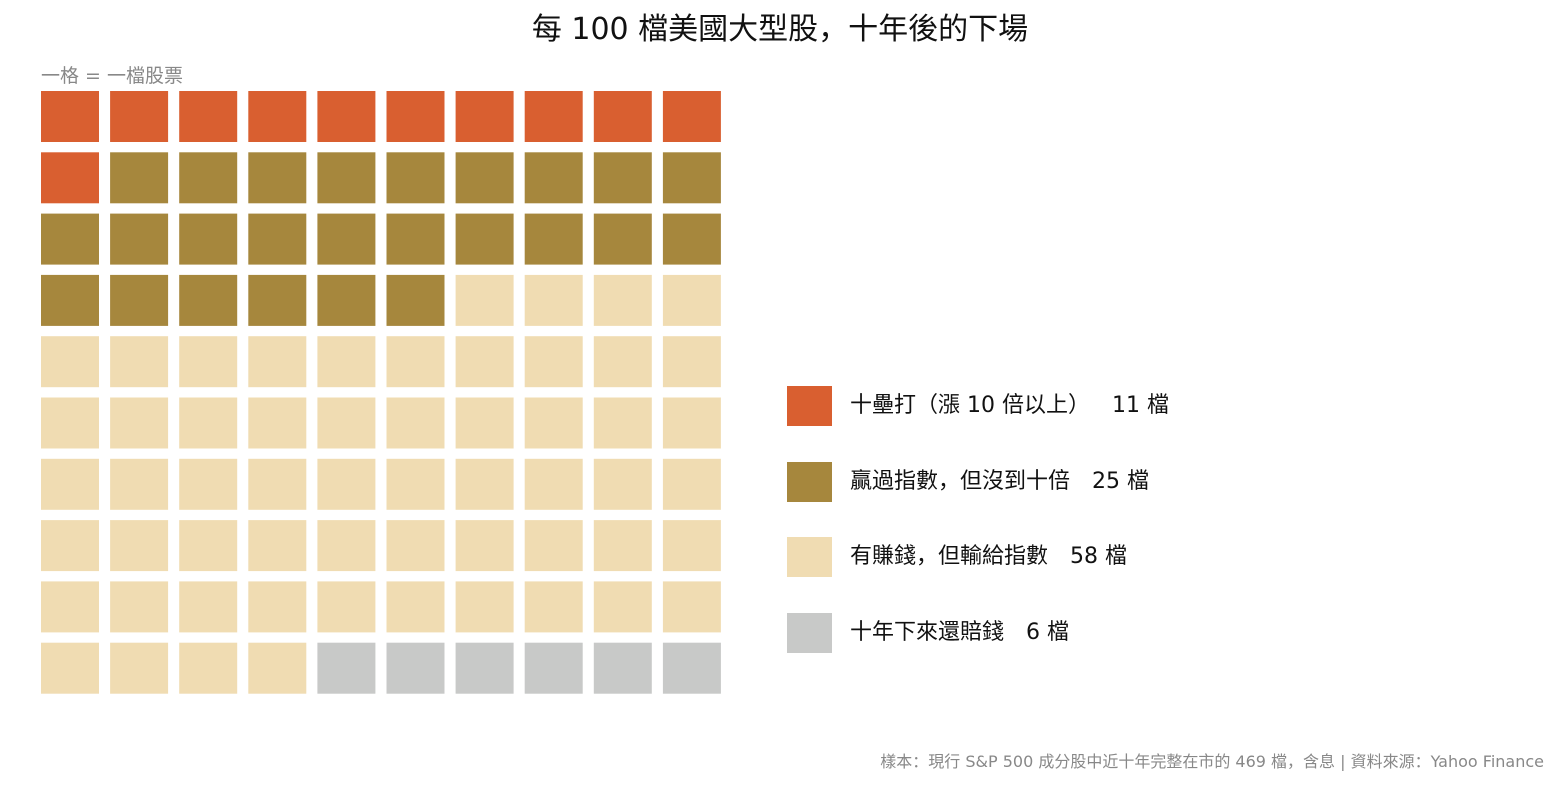  What do you see at coordinates (1137, 557) in the screenshot?
I see `legend-item-lag-index: 有賺錢，但輸給指數 58 檔` at bounding box center [1137, 557].